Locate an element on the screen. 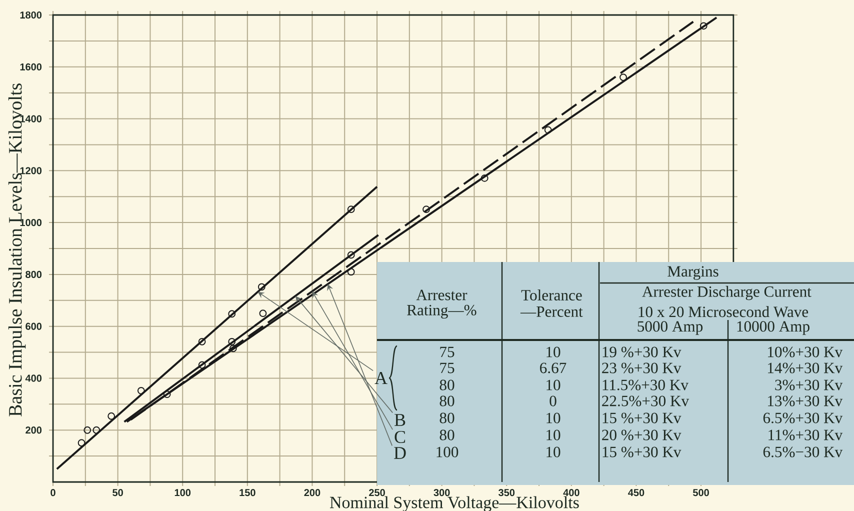 The height and width of the screenshot is (511, 854). annotation: 5000 Amp is located at coordinates (670, 328).